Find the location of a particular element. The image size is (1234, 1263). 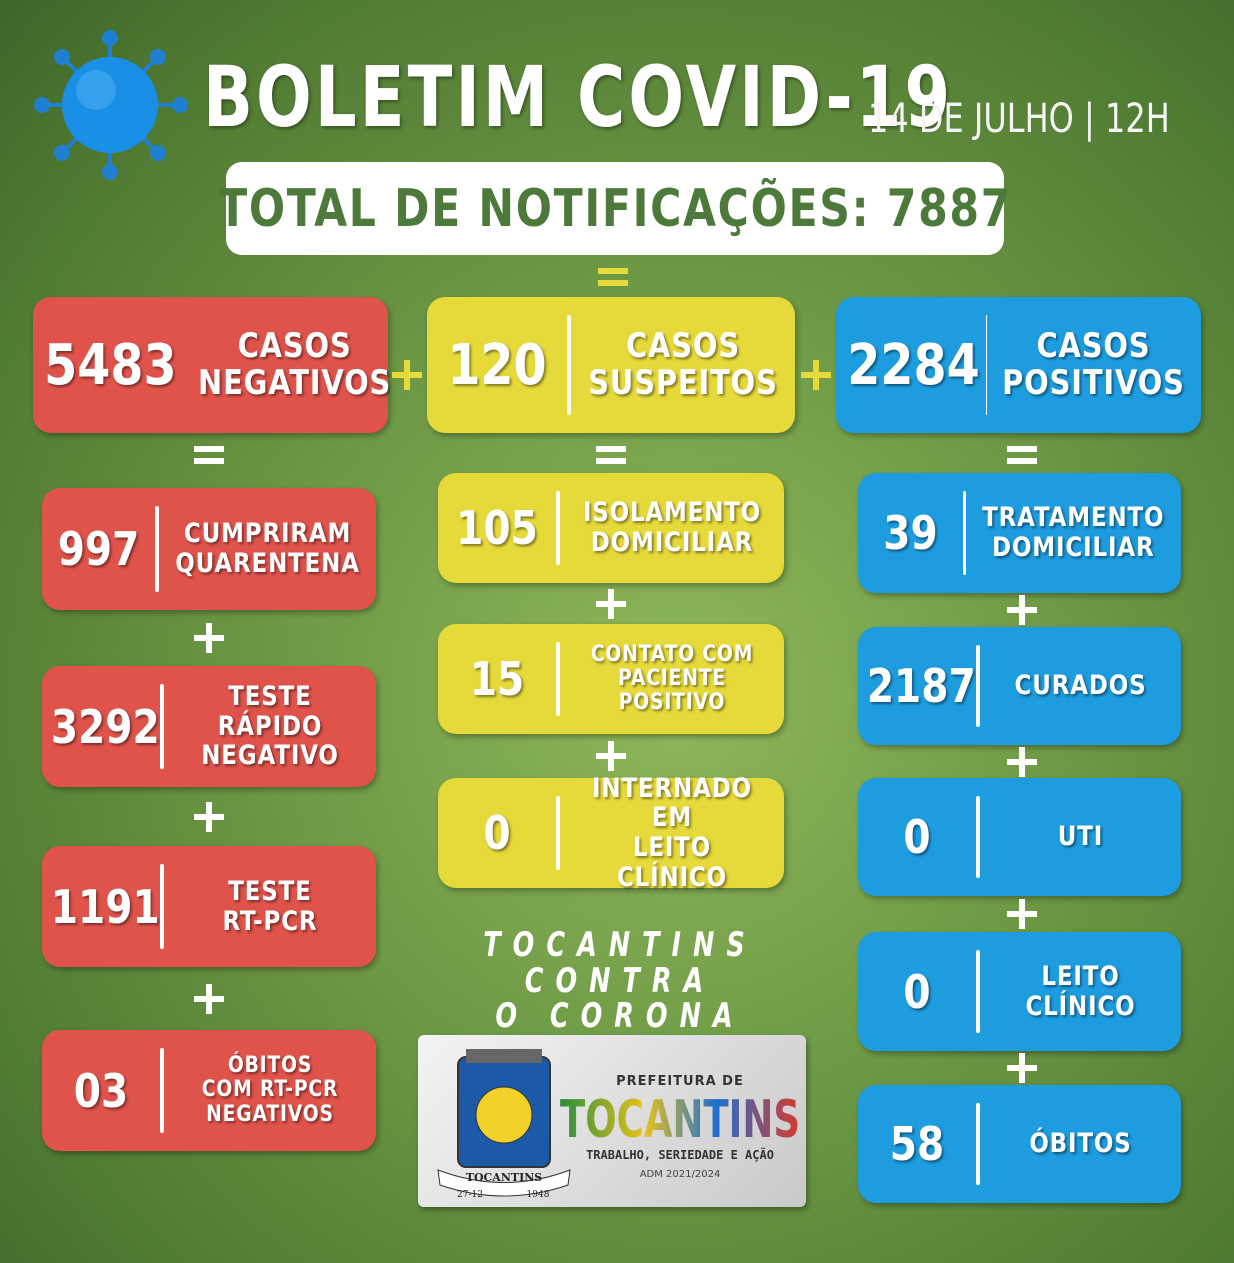

logo-name: TOCANTINS is located at coordinates (680, 1120).